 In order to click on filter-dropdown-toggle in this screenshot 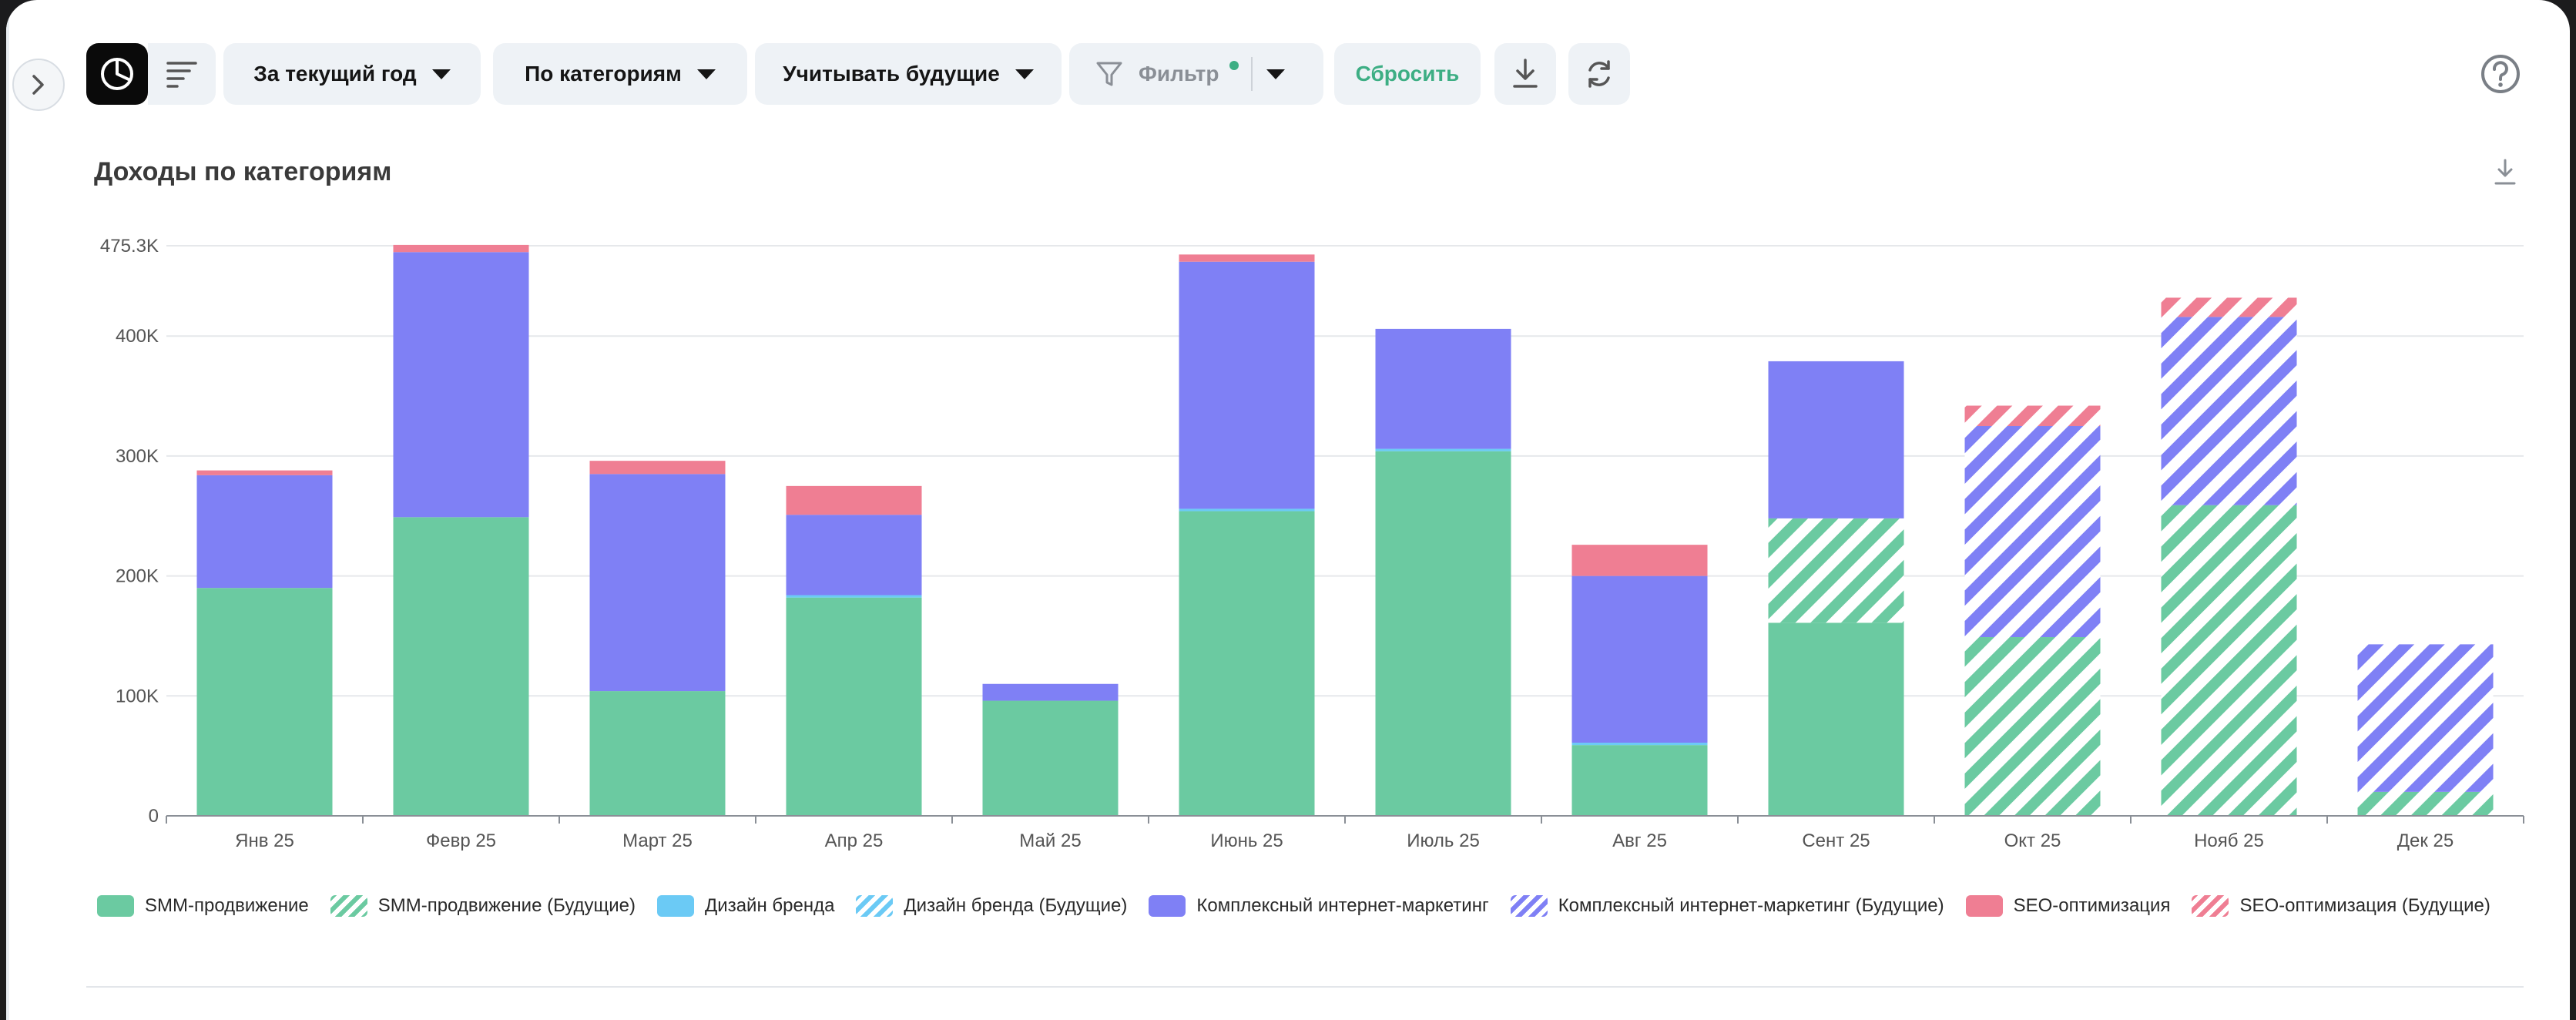, I will do `click(1276, 74)`.